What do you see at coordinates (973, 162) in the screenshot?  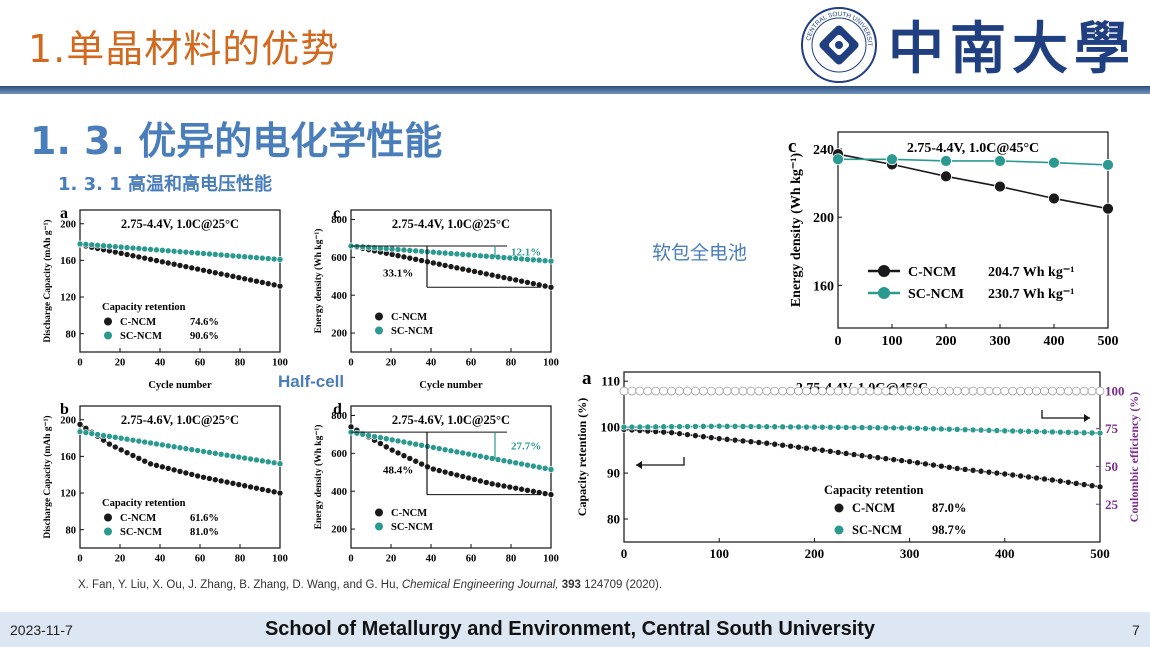 I see `series-line-sc-ncm` at bounding box center [973, 162].